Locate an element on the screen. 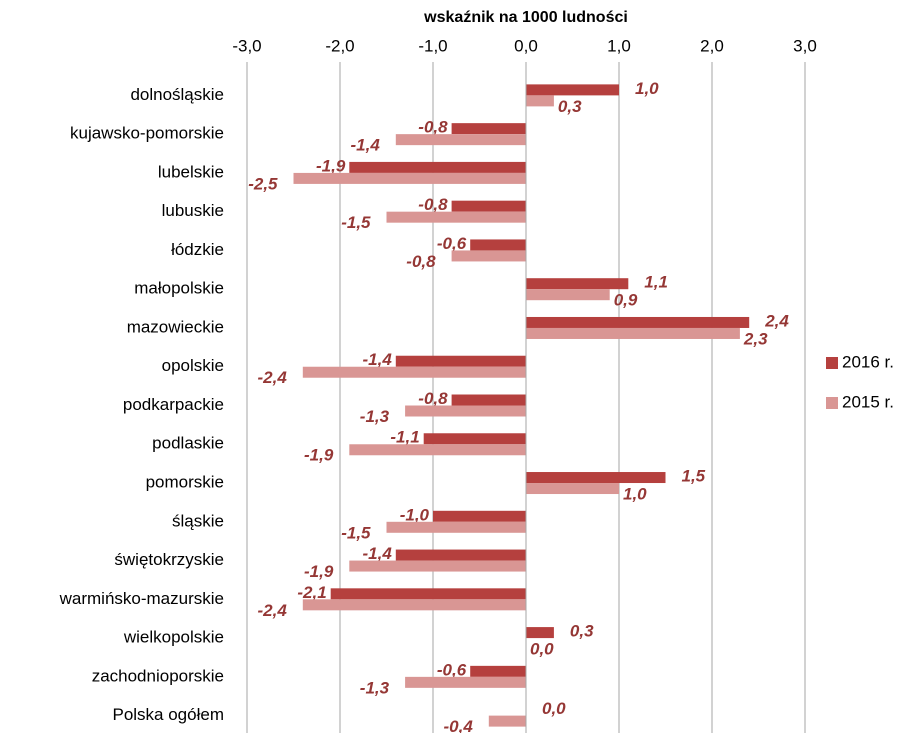 Image resolution: width=914 pixels, height=738 pixels. x-tick-label: 1,0 is located at coordinates (619, 45).